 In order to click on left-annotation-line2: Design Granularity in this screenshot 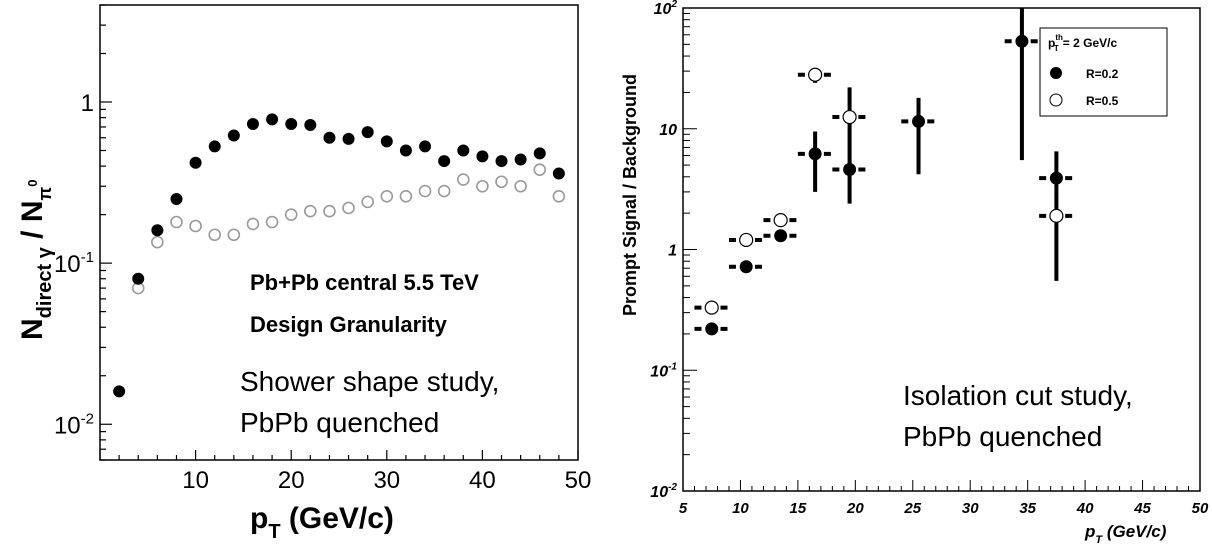, I will do `click(349, 324)`.